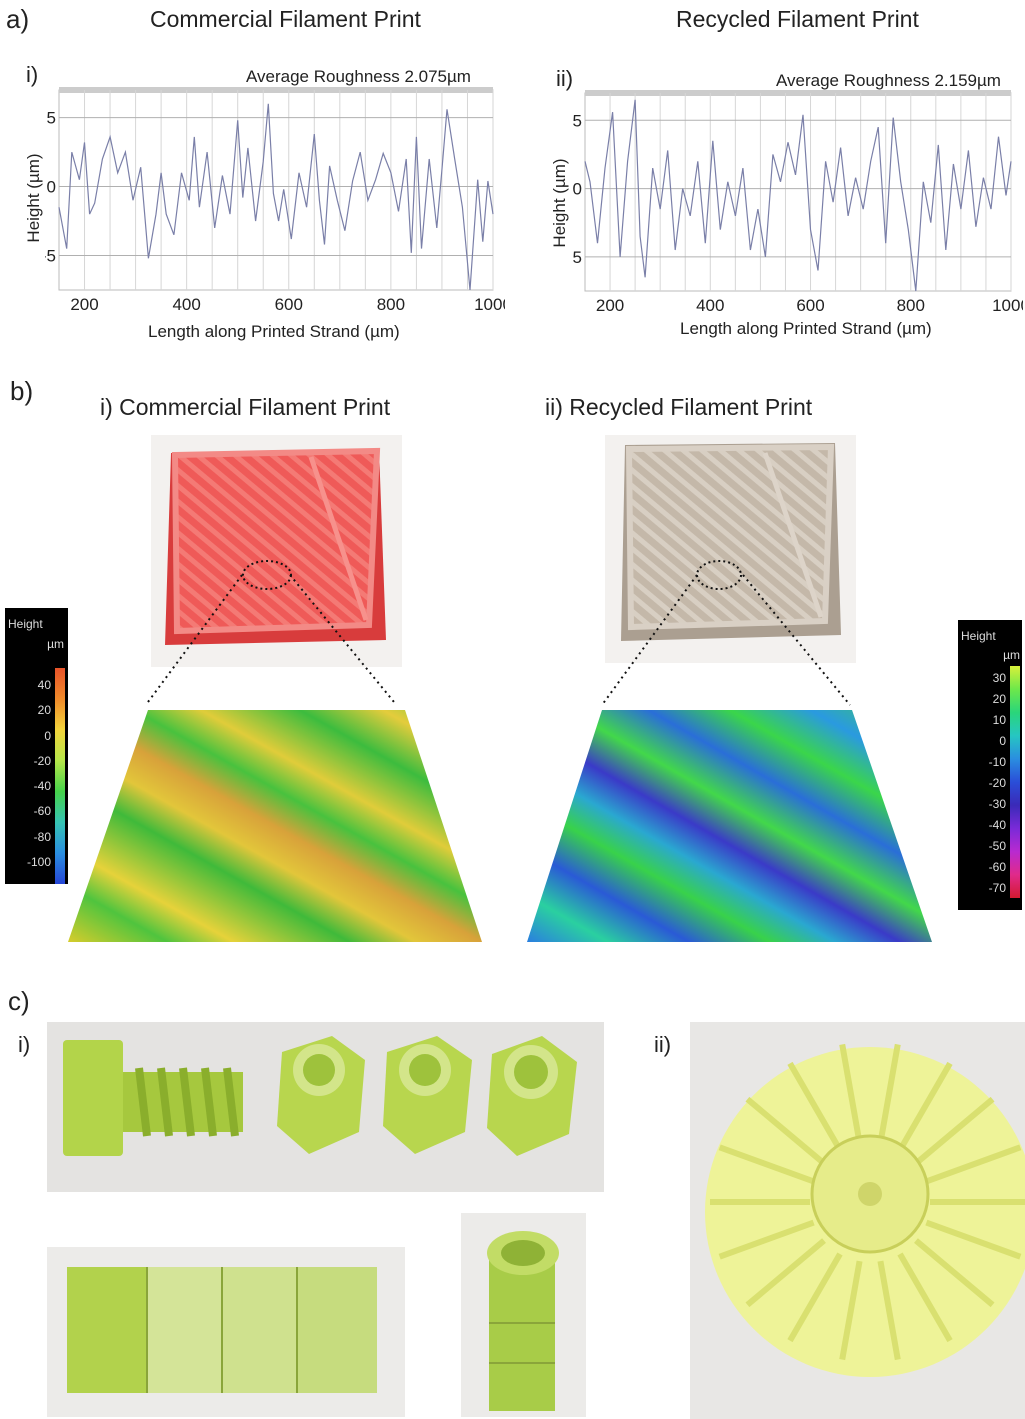 The width and height of the screenshot is (1025, 1419). I want to click on chart-i-annotation: Average Roughness 2.075µm, so click(358, 76).